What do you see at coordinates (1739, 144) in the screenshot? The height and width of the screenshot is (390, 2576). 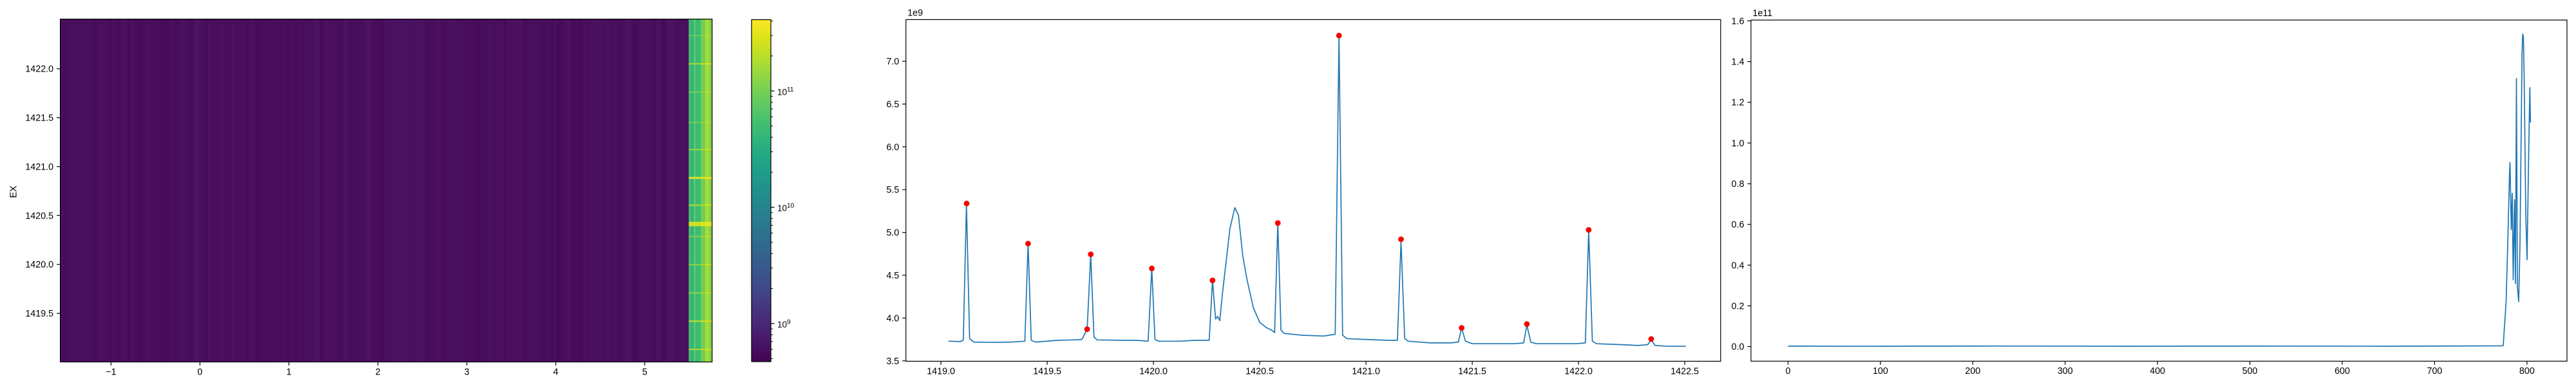 I see `svg-text: 1.0` at bounding box center [1739, 144].